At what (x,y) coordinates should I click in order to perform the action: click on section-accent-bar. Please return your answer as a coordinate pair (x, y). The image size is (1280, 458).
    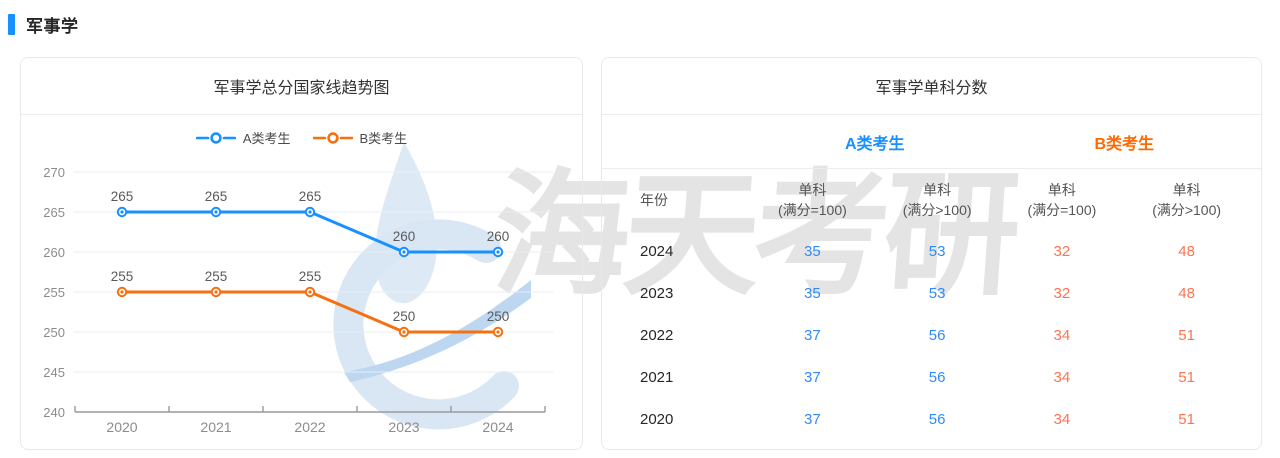
    Looking at the image, I should click on (11, 24).